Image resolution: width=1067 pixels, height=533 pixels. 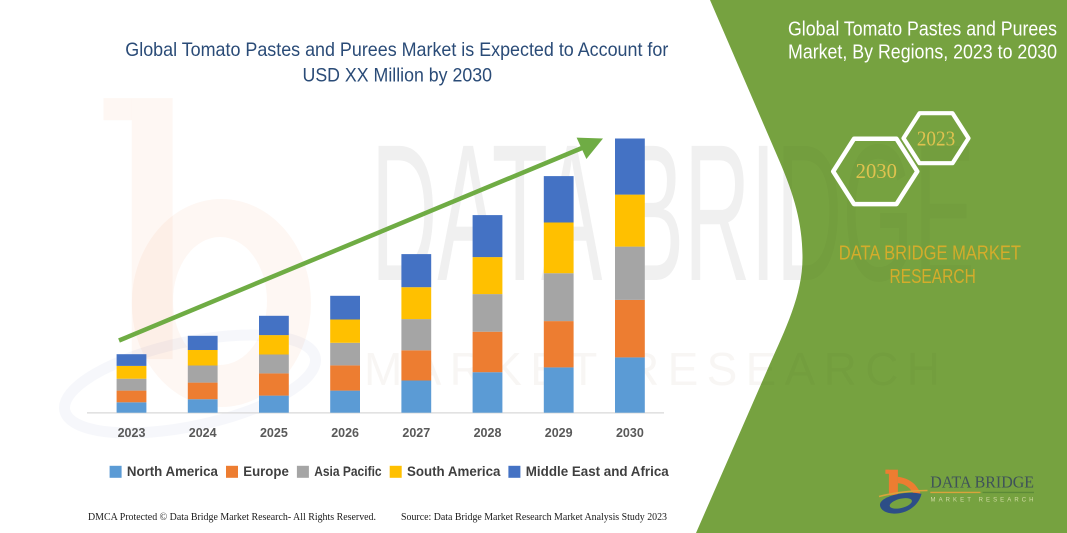 What do you see at coordinates (597, 471) in the screenshot?
I see `svg-text: Middle East and Africa` at bounding box center [597, 471].